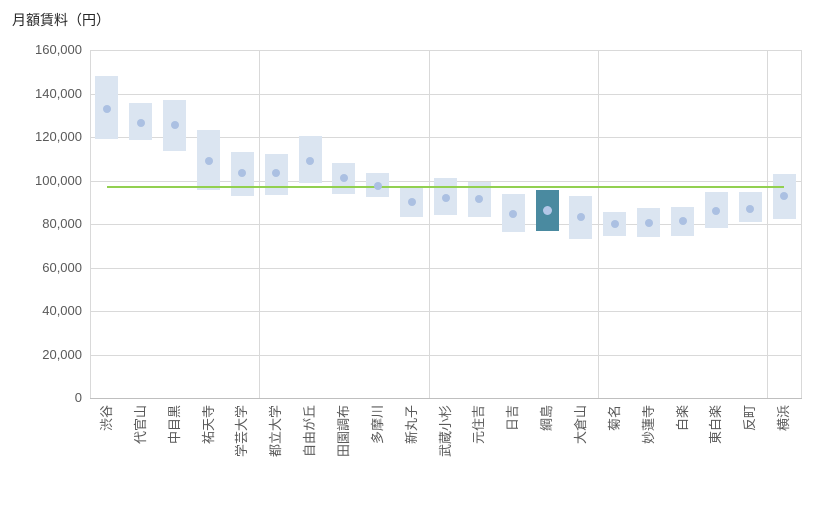 The height and width of the screenshot is (510, 820). Describe the element at coordinates (750, 418) in the screenshot. I see `x-category-label: 反町` at that location.